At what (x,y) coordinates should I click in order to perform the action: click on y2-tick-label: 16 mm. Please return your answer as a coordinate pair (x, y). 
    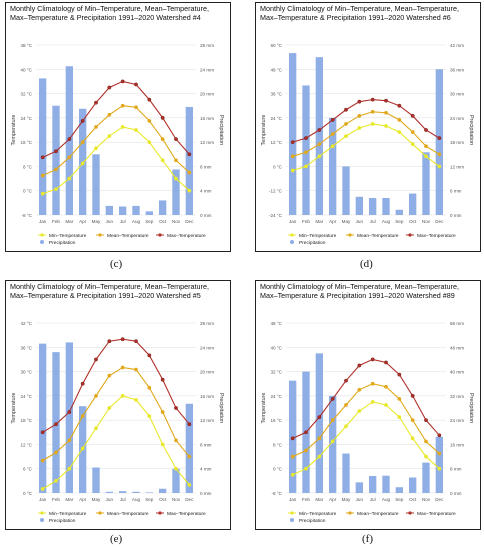
    Looking at the image, I should click on (207, 118).